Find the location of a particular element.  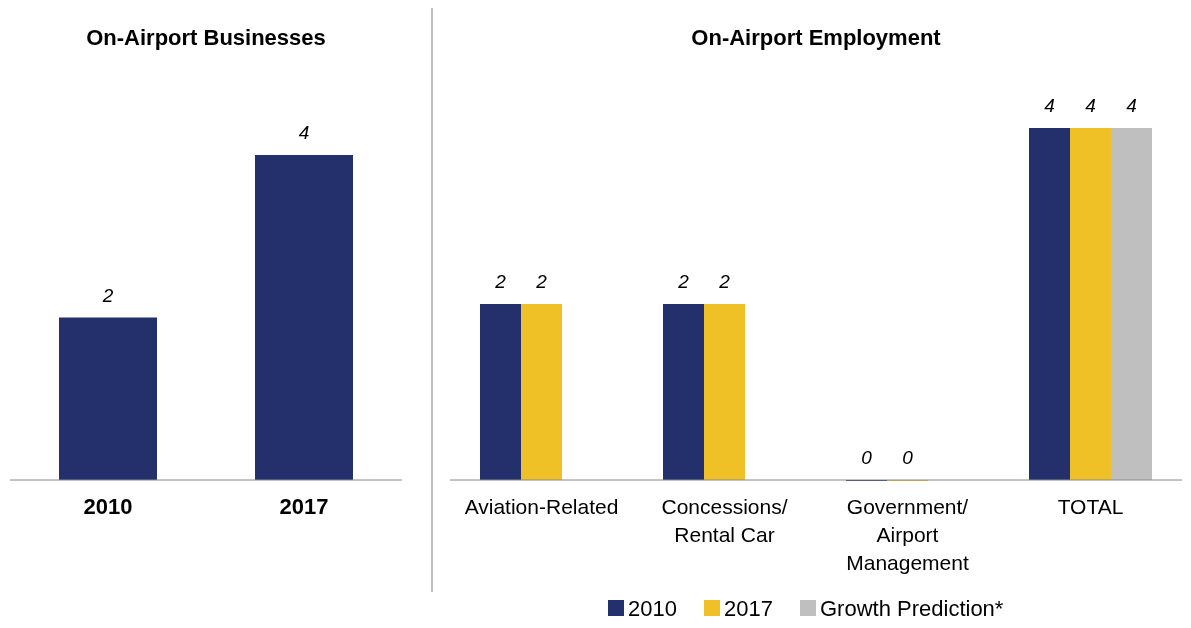

x-tick-label: 2010 is located at coordinates (108, 506).